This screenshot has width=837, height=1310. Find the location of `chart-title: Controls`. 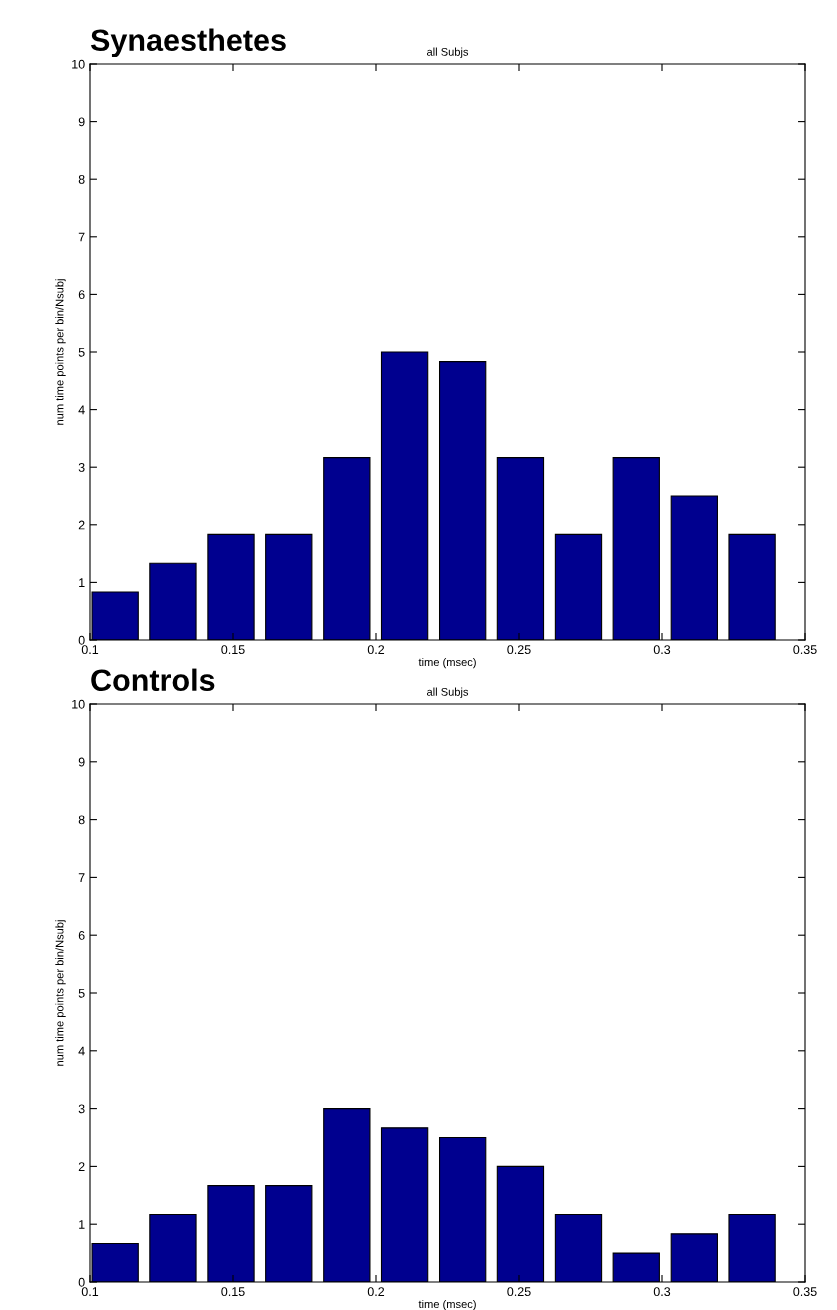

chart-title: Controls is located at coordinates (153, 680).